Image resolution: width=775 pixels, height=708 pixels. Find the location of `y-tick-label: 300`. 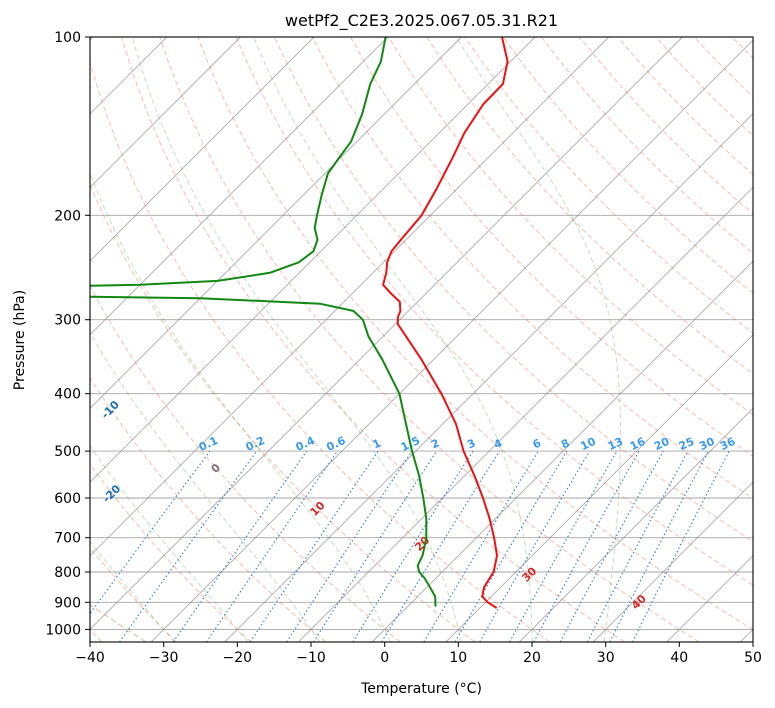

y-tick-label: 300 is located at coordinates (67, 321).